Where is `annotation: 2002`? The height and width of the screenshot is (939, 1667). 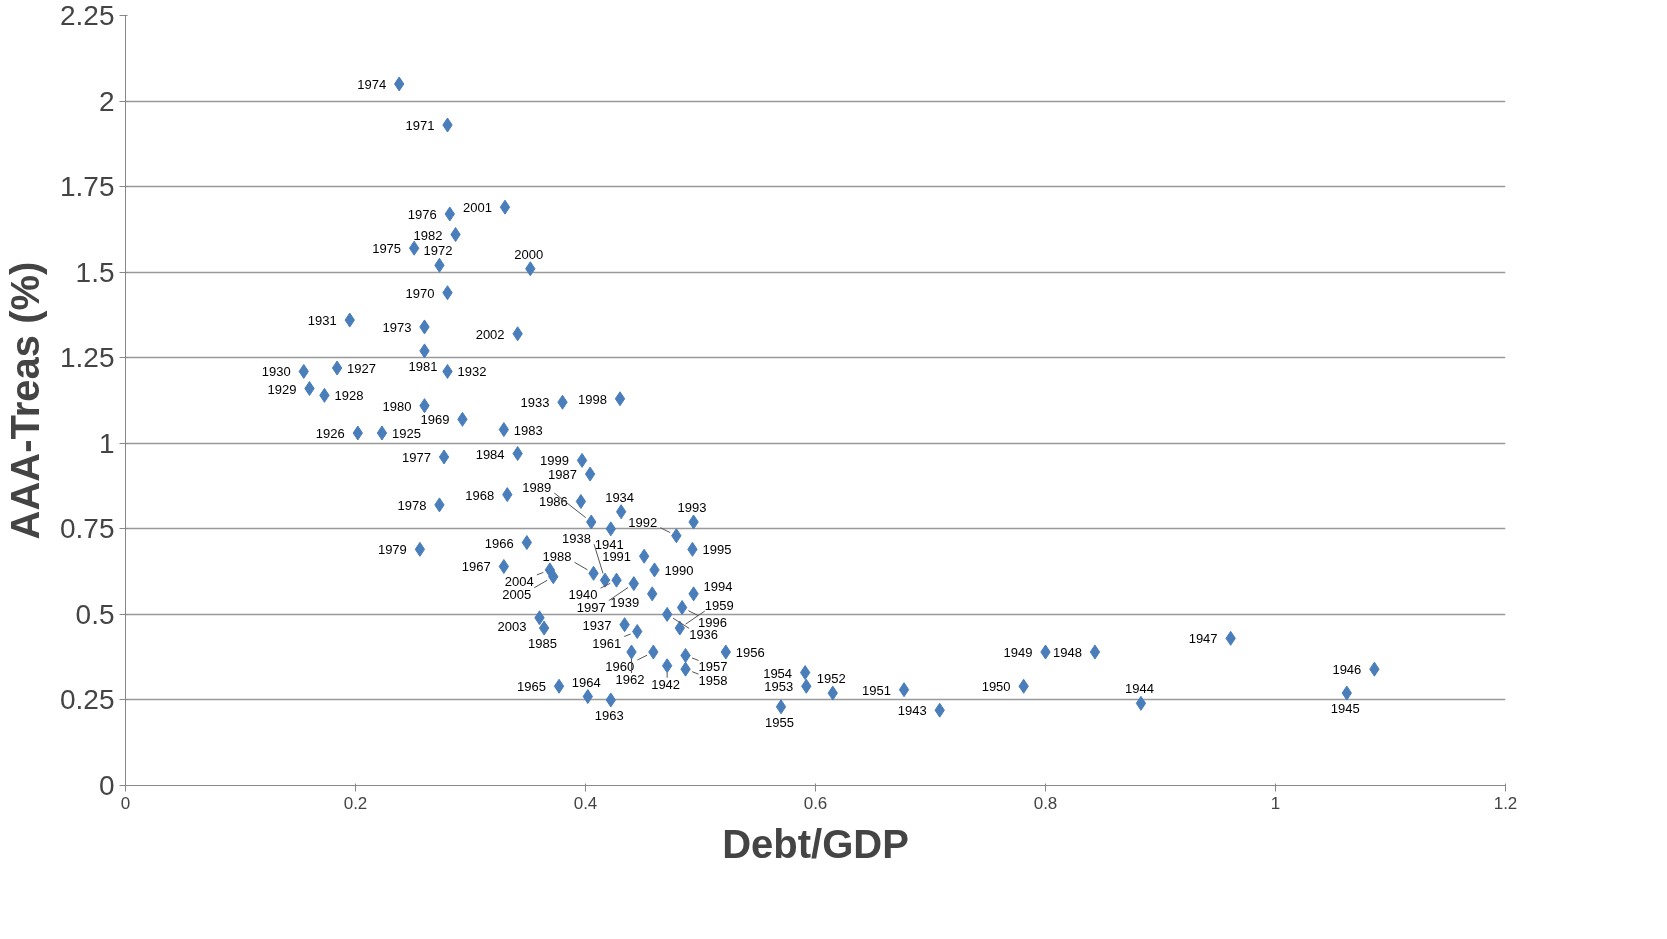 annotation: 2002 is located at coordinates (490, 334).